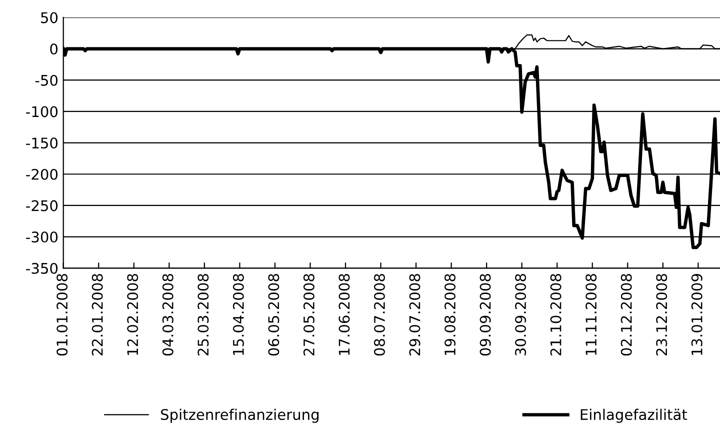 Image resolution: width=720 pixels, height=436 pixels. What do you see at coordinates (42, 174) in the screenshot?
I see `y-tick-label: -200` at bounding box center [42, 174].